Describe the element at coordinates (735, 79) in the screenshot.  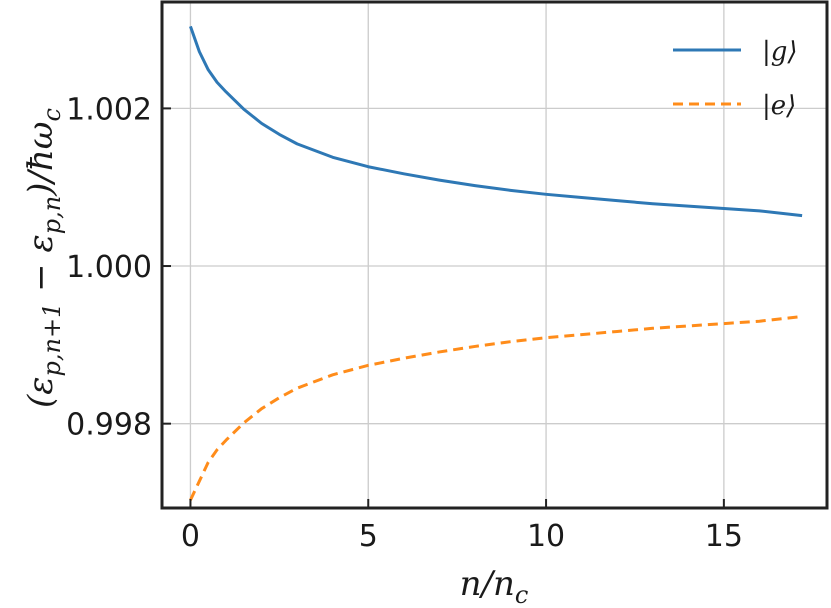
I see `legend: |g⟩ |e⟩` at that location.